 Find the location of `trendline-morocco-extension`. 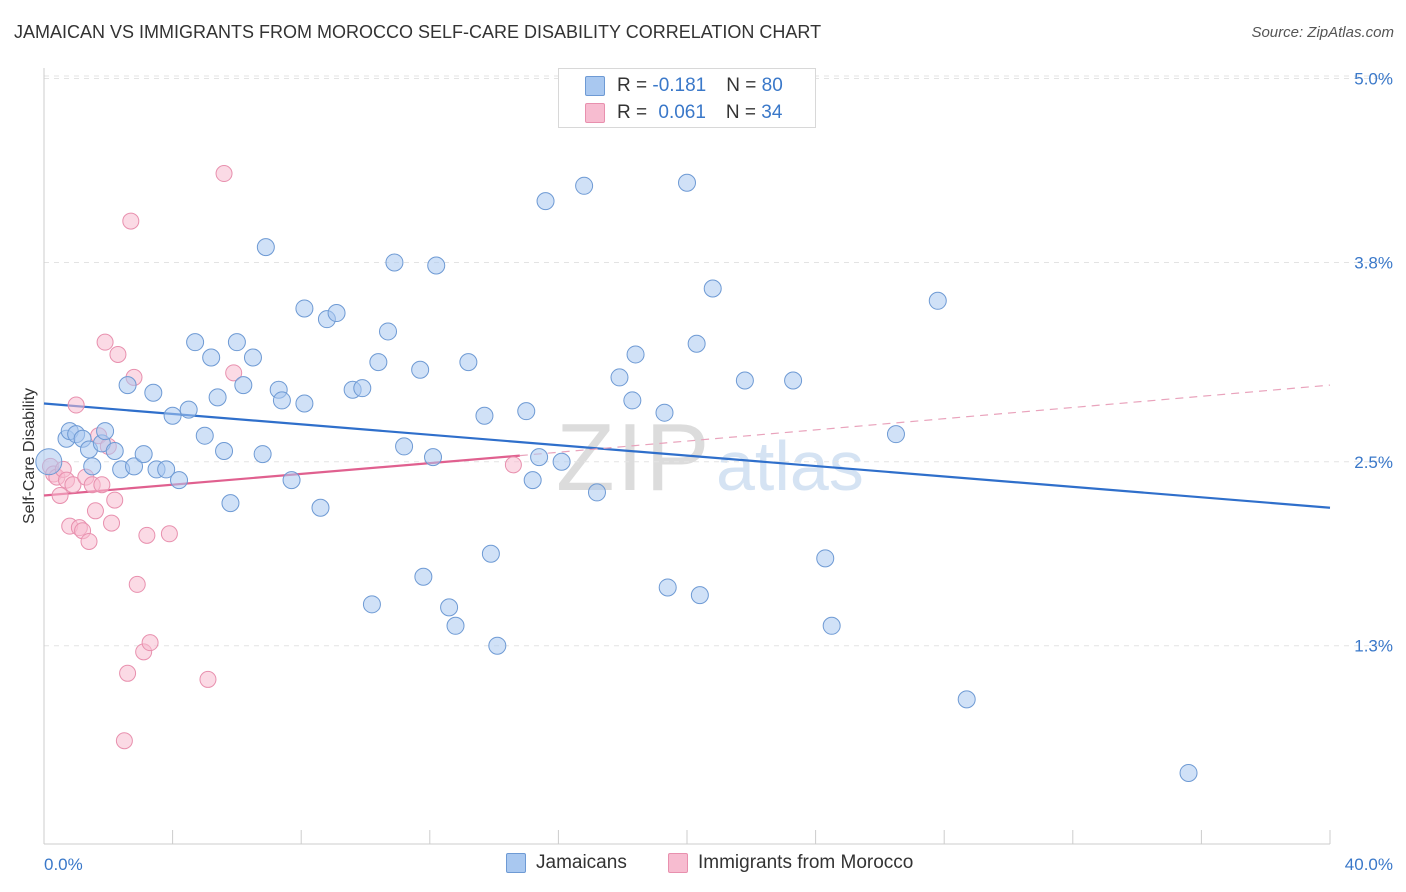

trendline-morocco-extension is located at coordinates (925, 420).